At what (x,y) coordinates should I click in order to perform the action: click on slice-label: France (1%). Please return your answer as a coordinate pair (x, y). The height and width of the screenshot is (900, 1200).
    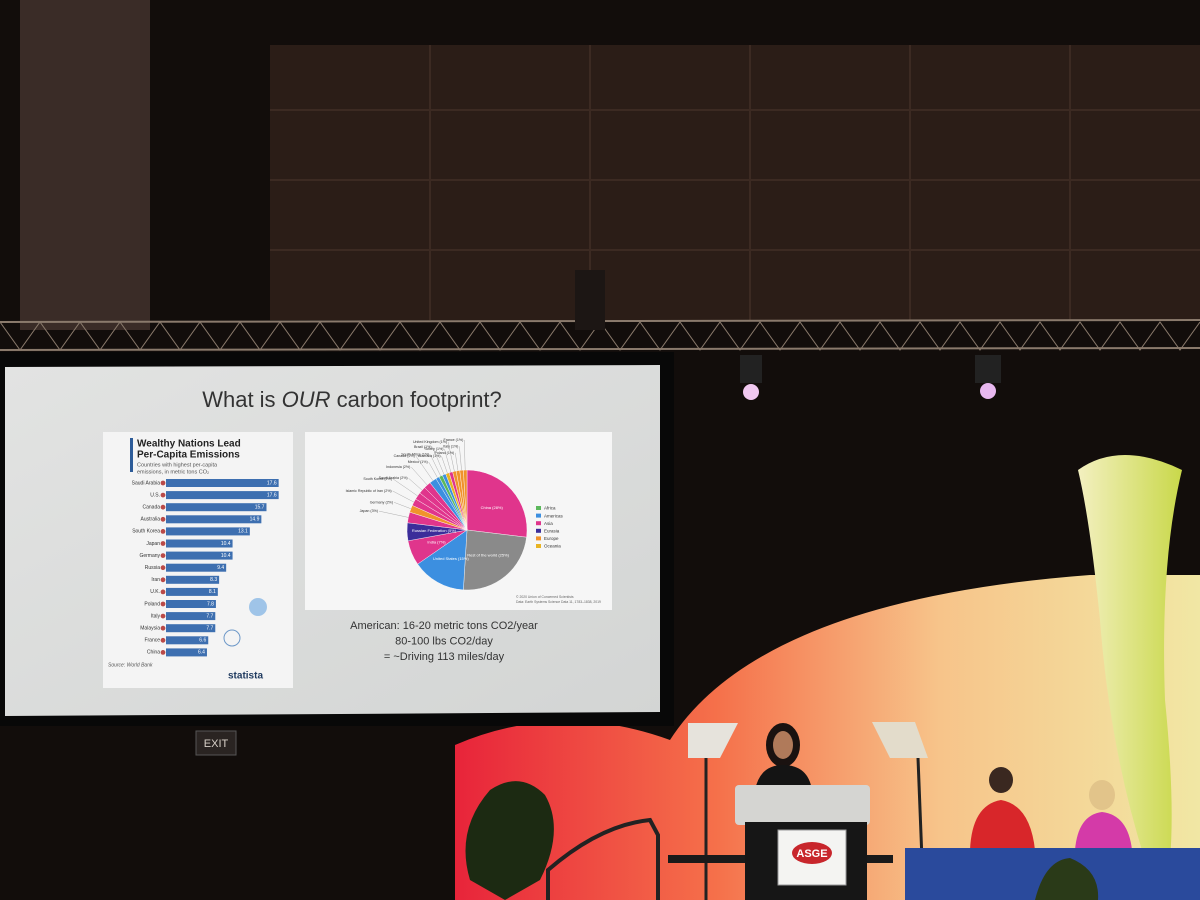
    Looking at the image, I should click on (454, 440).